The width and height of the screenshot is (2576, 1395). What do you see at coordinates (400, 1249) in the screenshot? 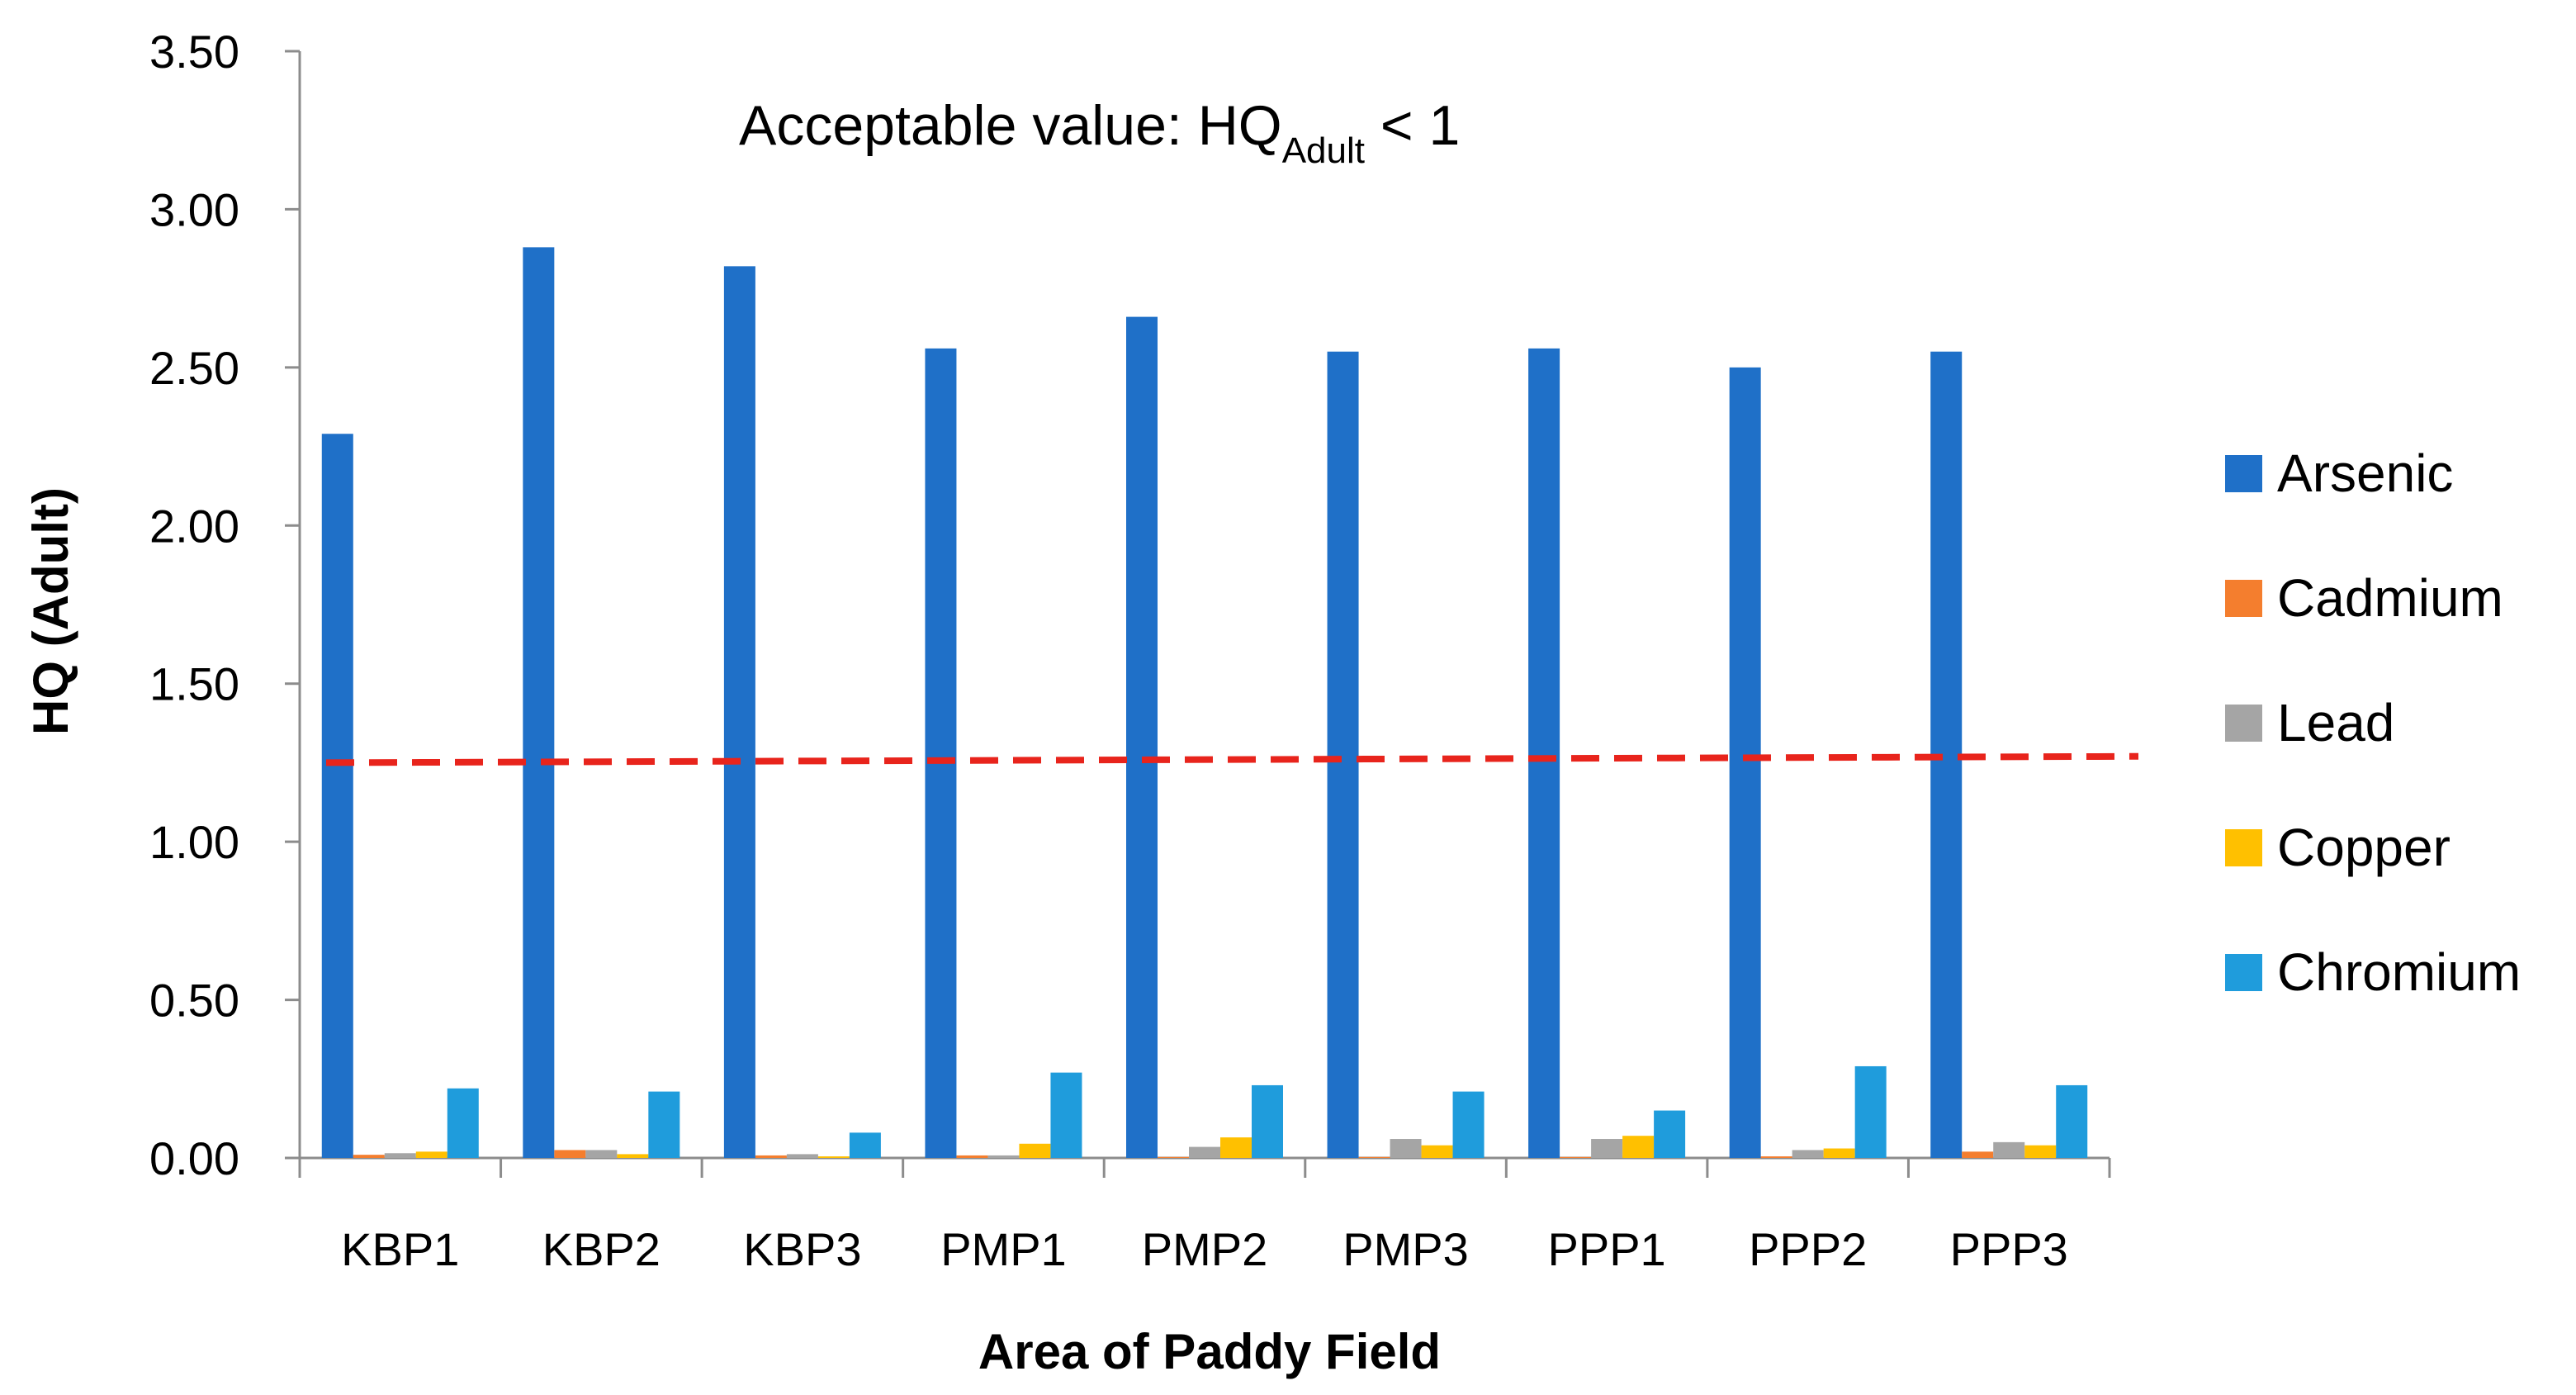
I see `x-tick-label: KBP1` at bounding box center [400, 1249].